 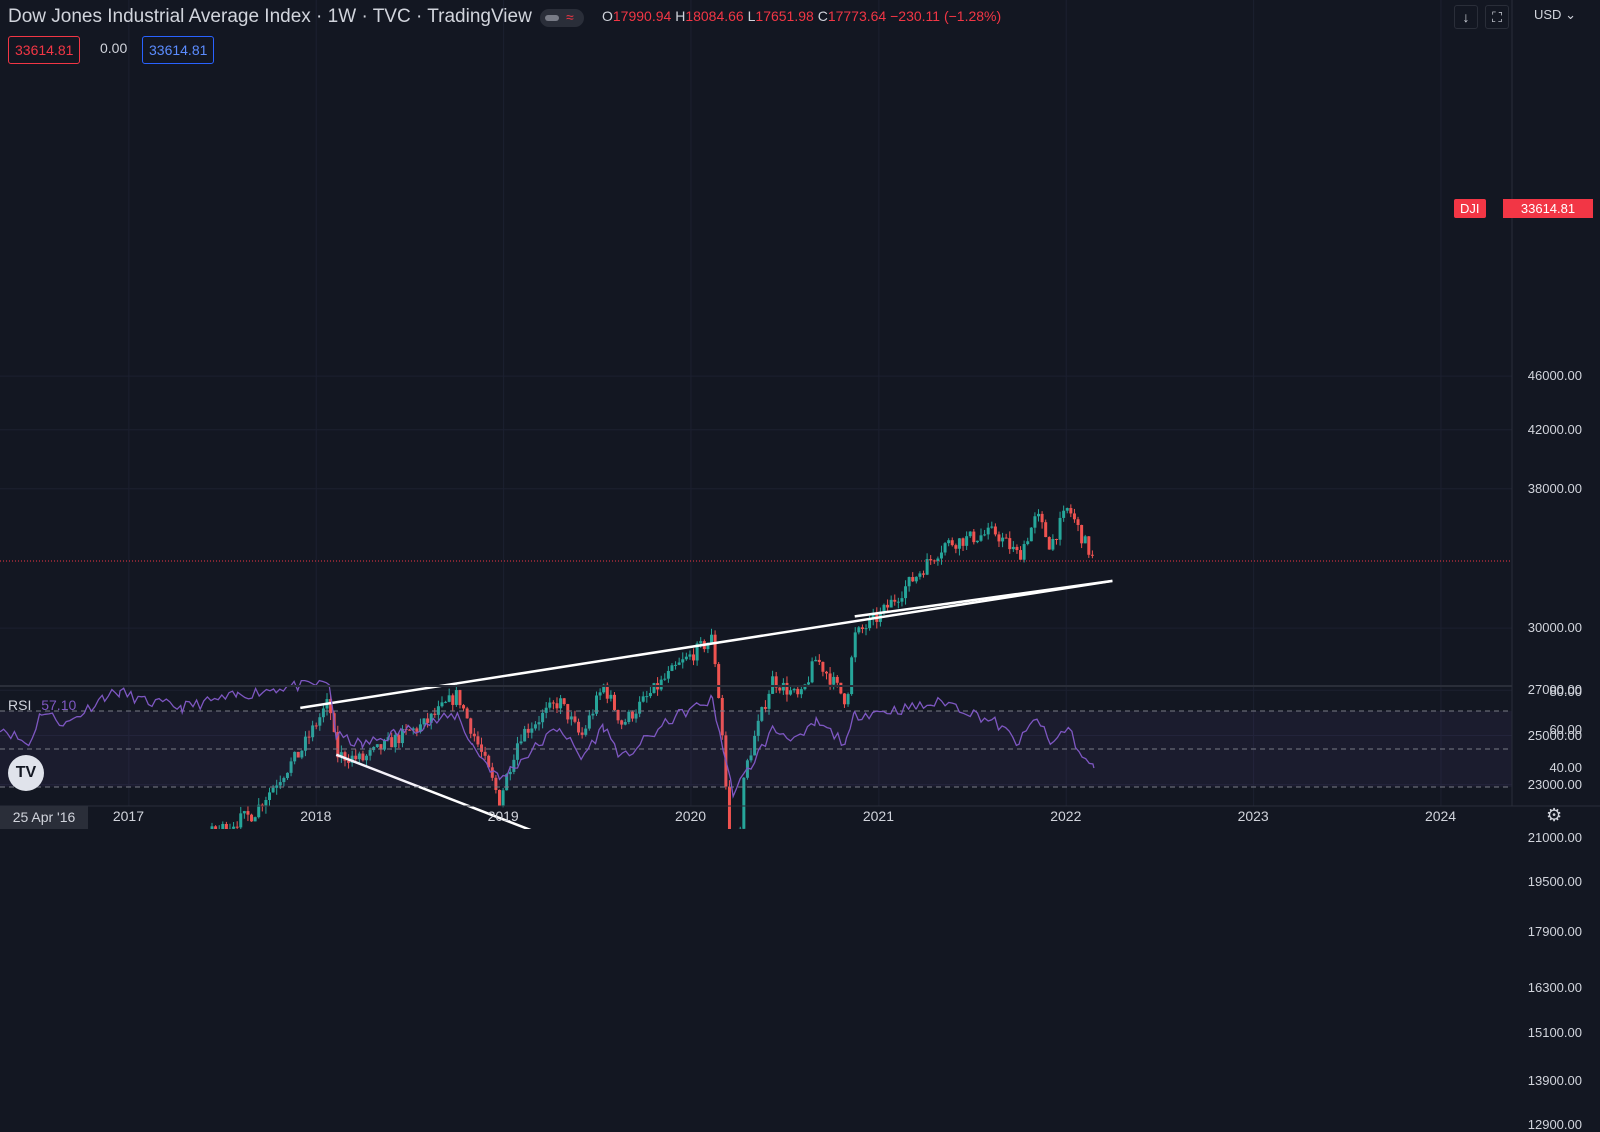 What do you see at coordinates (823, 16) in the screenshot?
I see `close-label: C` at bounding box center [823, 16].